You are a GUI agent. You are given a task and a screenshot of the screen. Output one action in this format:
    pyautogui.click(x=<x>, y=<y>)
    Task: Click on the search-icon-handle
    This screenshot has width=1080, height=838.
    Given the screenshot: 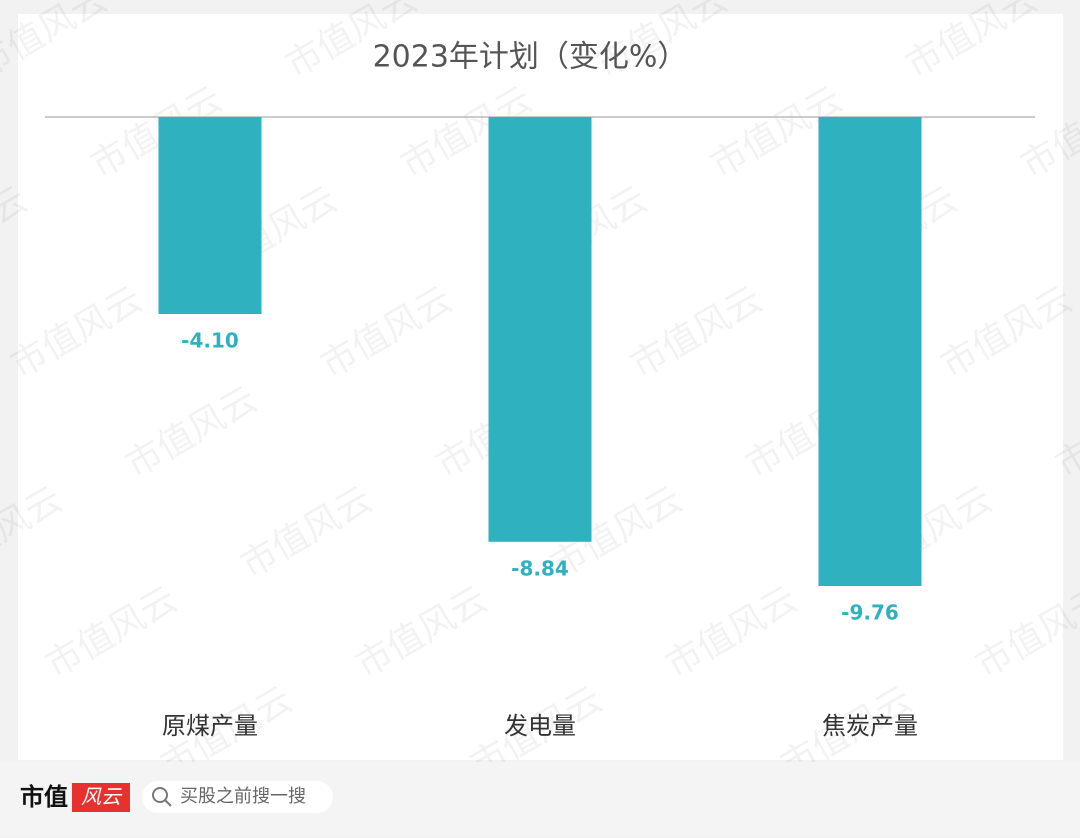 What is the action you would take?
    pyautogui.click(x=168, y=803)
    